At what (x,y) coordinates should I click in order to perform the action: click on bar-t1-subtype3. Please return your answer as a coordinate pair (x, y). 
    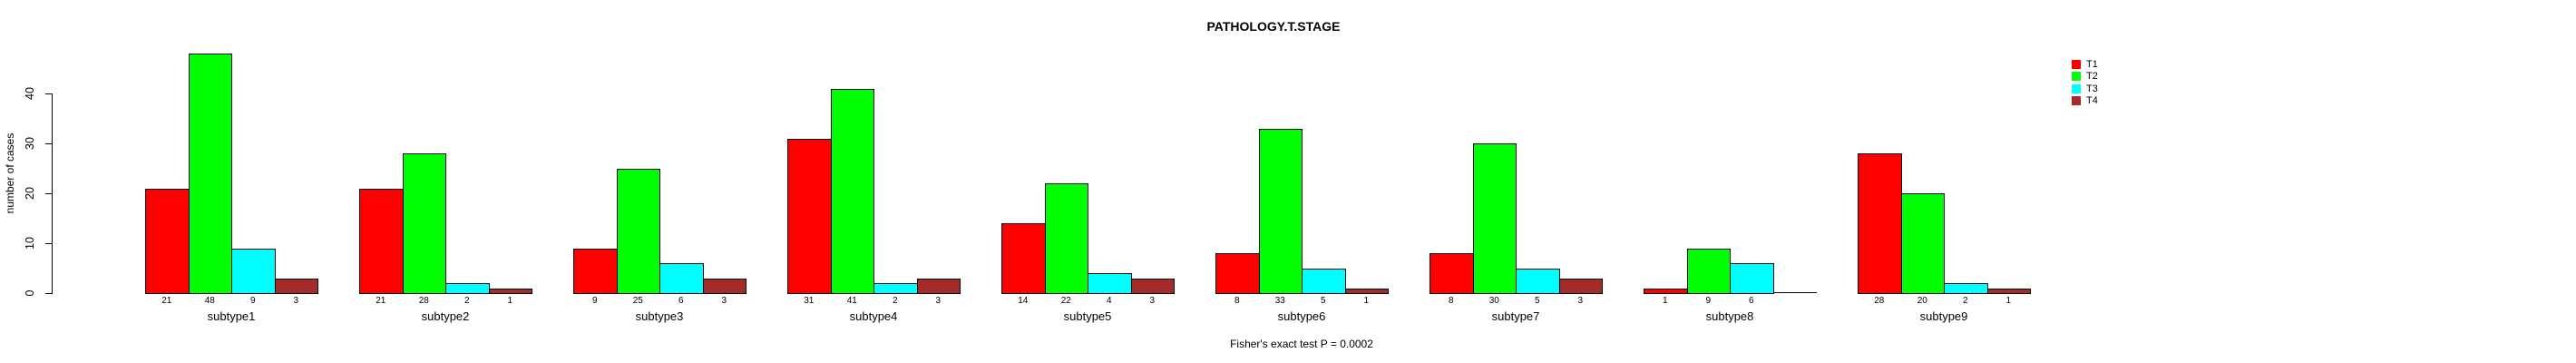
    Looking at the image, I should click on (595, 271).